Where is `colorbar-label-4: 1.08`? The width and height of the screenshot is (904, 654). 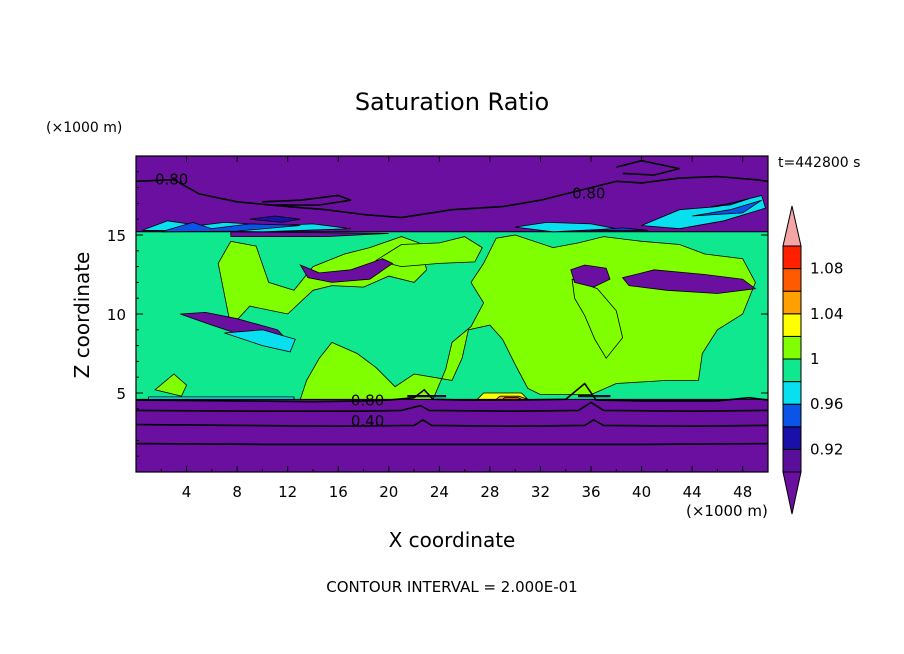
colorbar-label-4: 1.08 is located at coordinates (826, 269).